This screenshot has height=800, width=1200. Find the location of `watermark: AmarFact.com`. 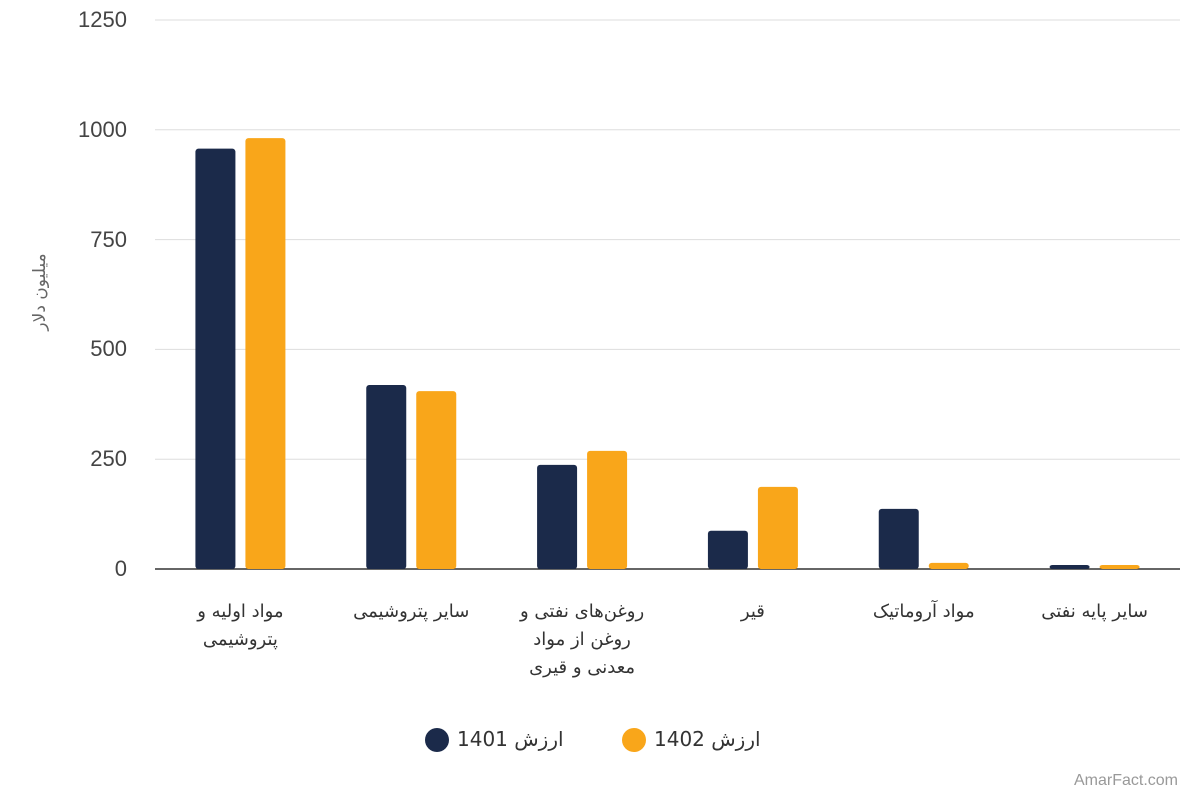

watermark: AmarFact.com is located at coordinates (1125, 780).